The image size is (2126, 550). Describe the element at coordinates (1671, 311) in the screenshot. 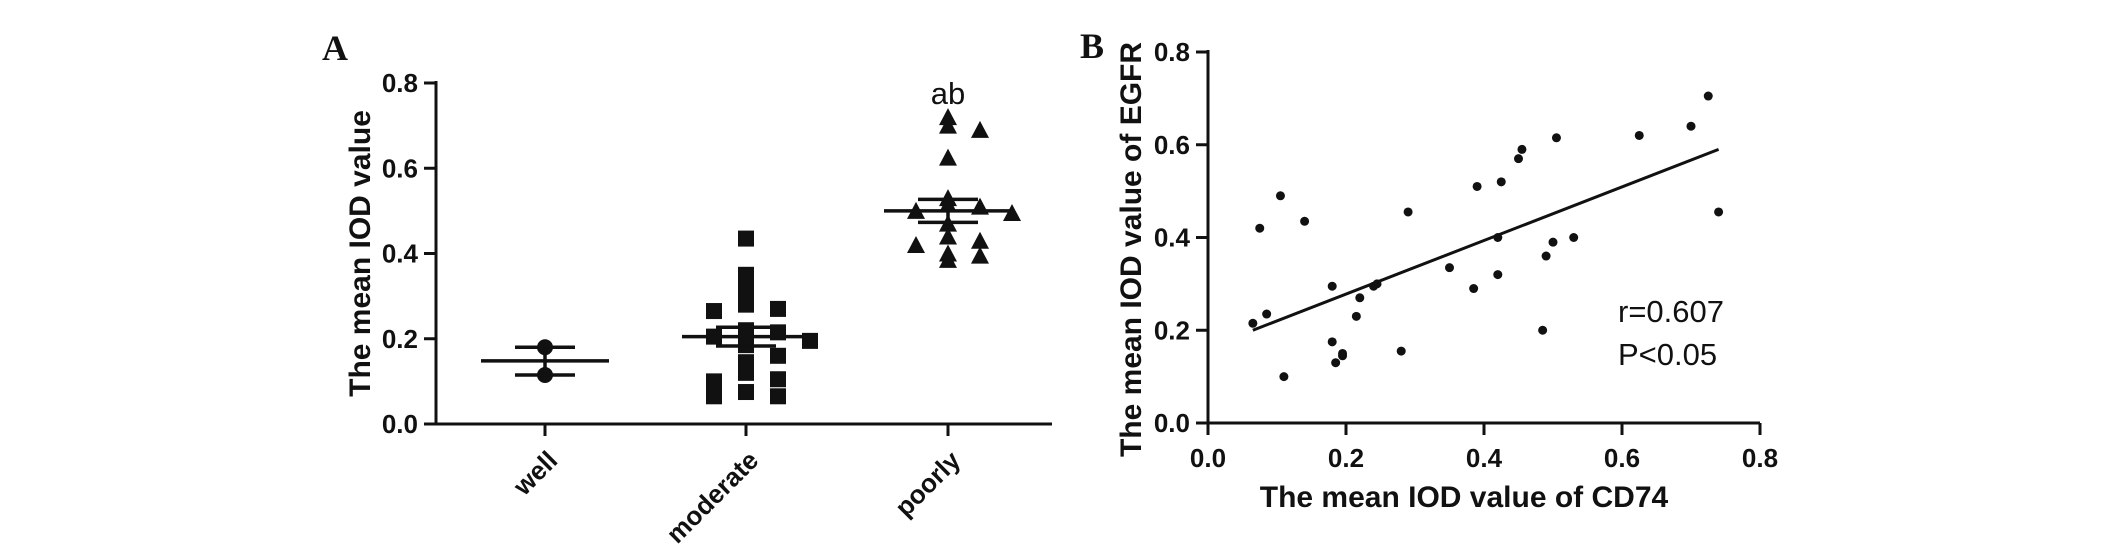

I see `correlation-r-annotation: r=0.607` at that location.